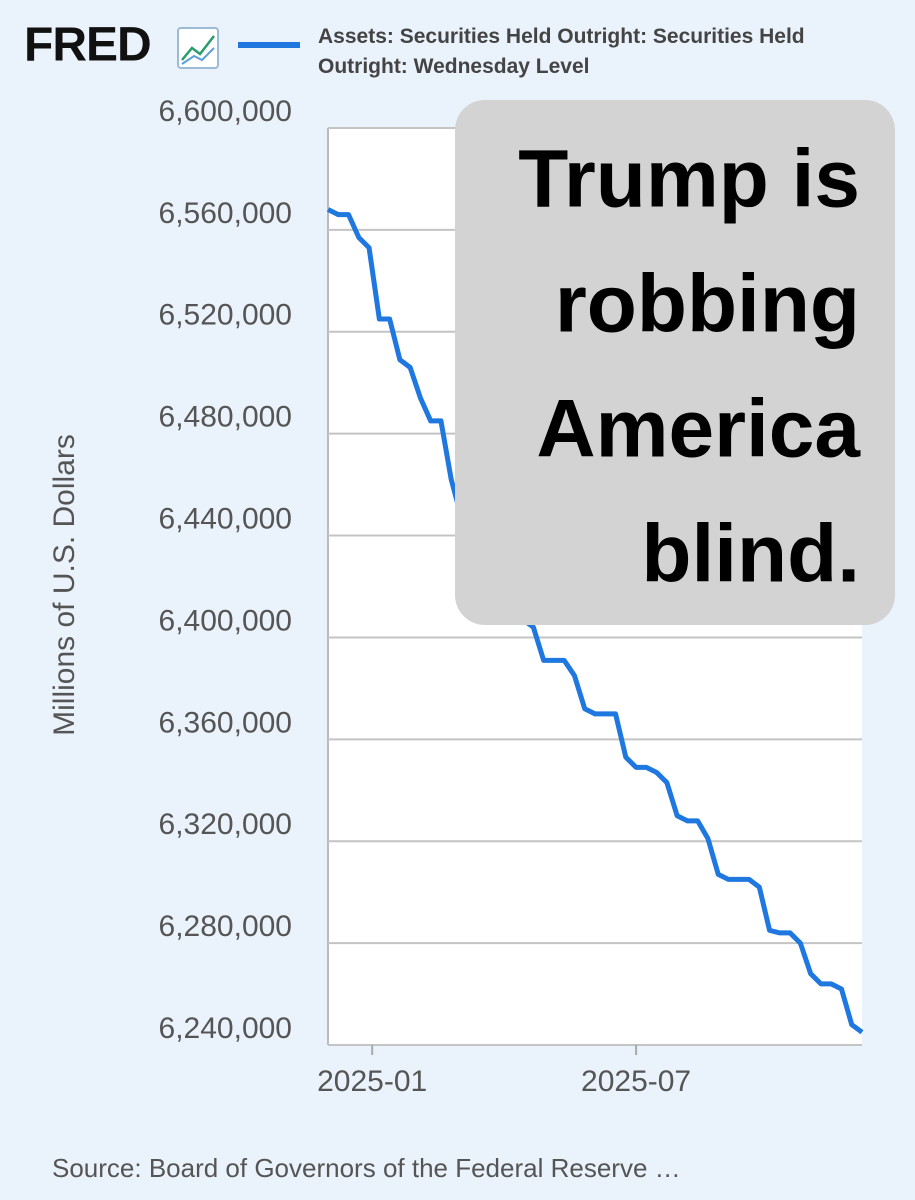 This screenshot has height=1200, width=915. Describe the element at coordinates (225, 111) in the screenshot. I see `y-tick-label: 6,600,000` at that location.